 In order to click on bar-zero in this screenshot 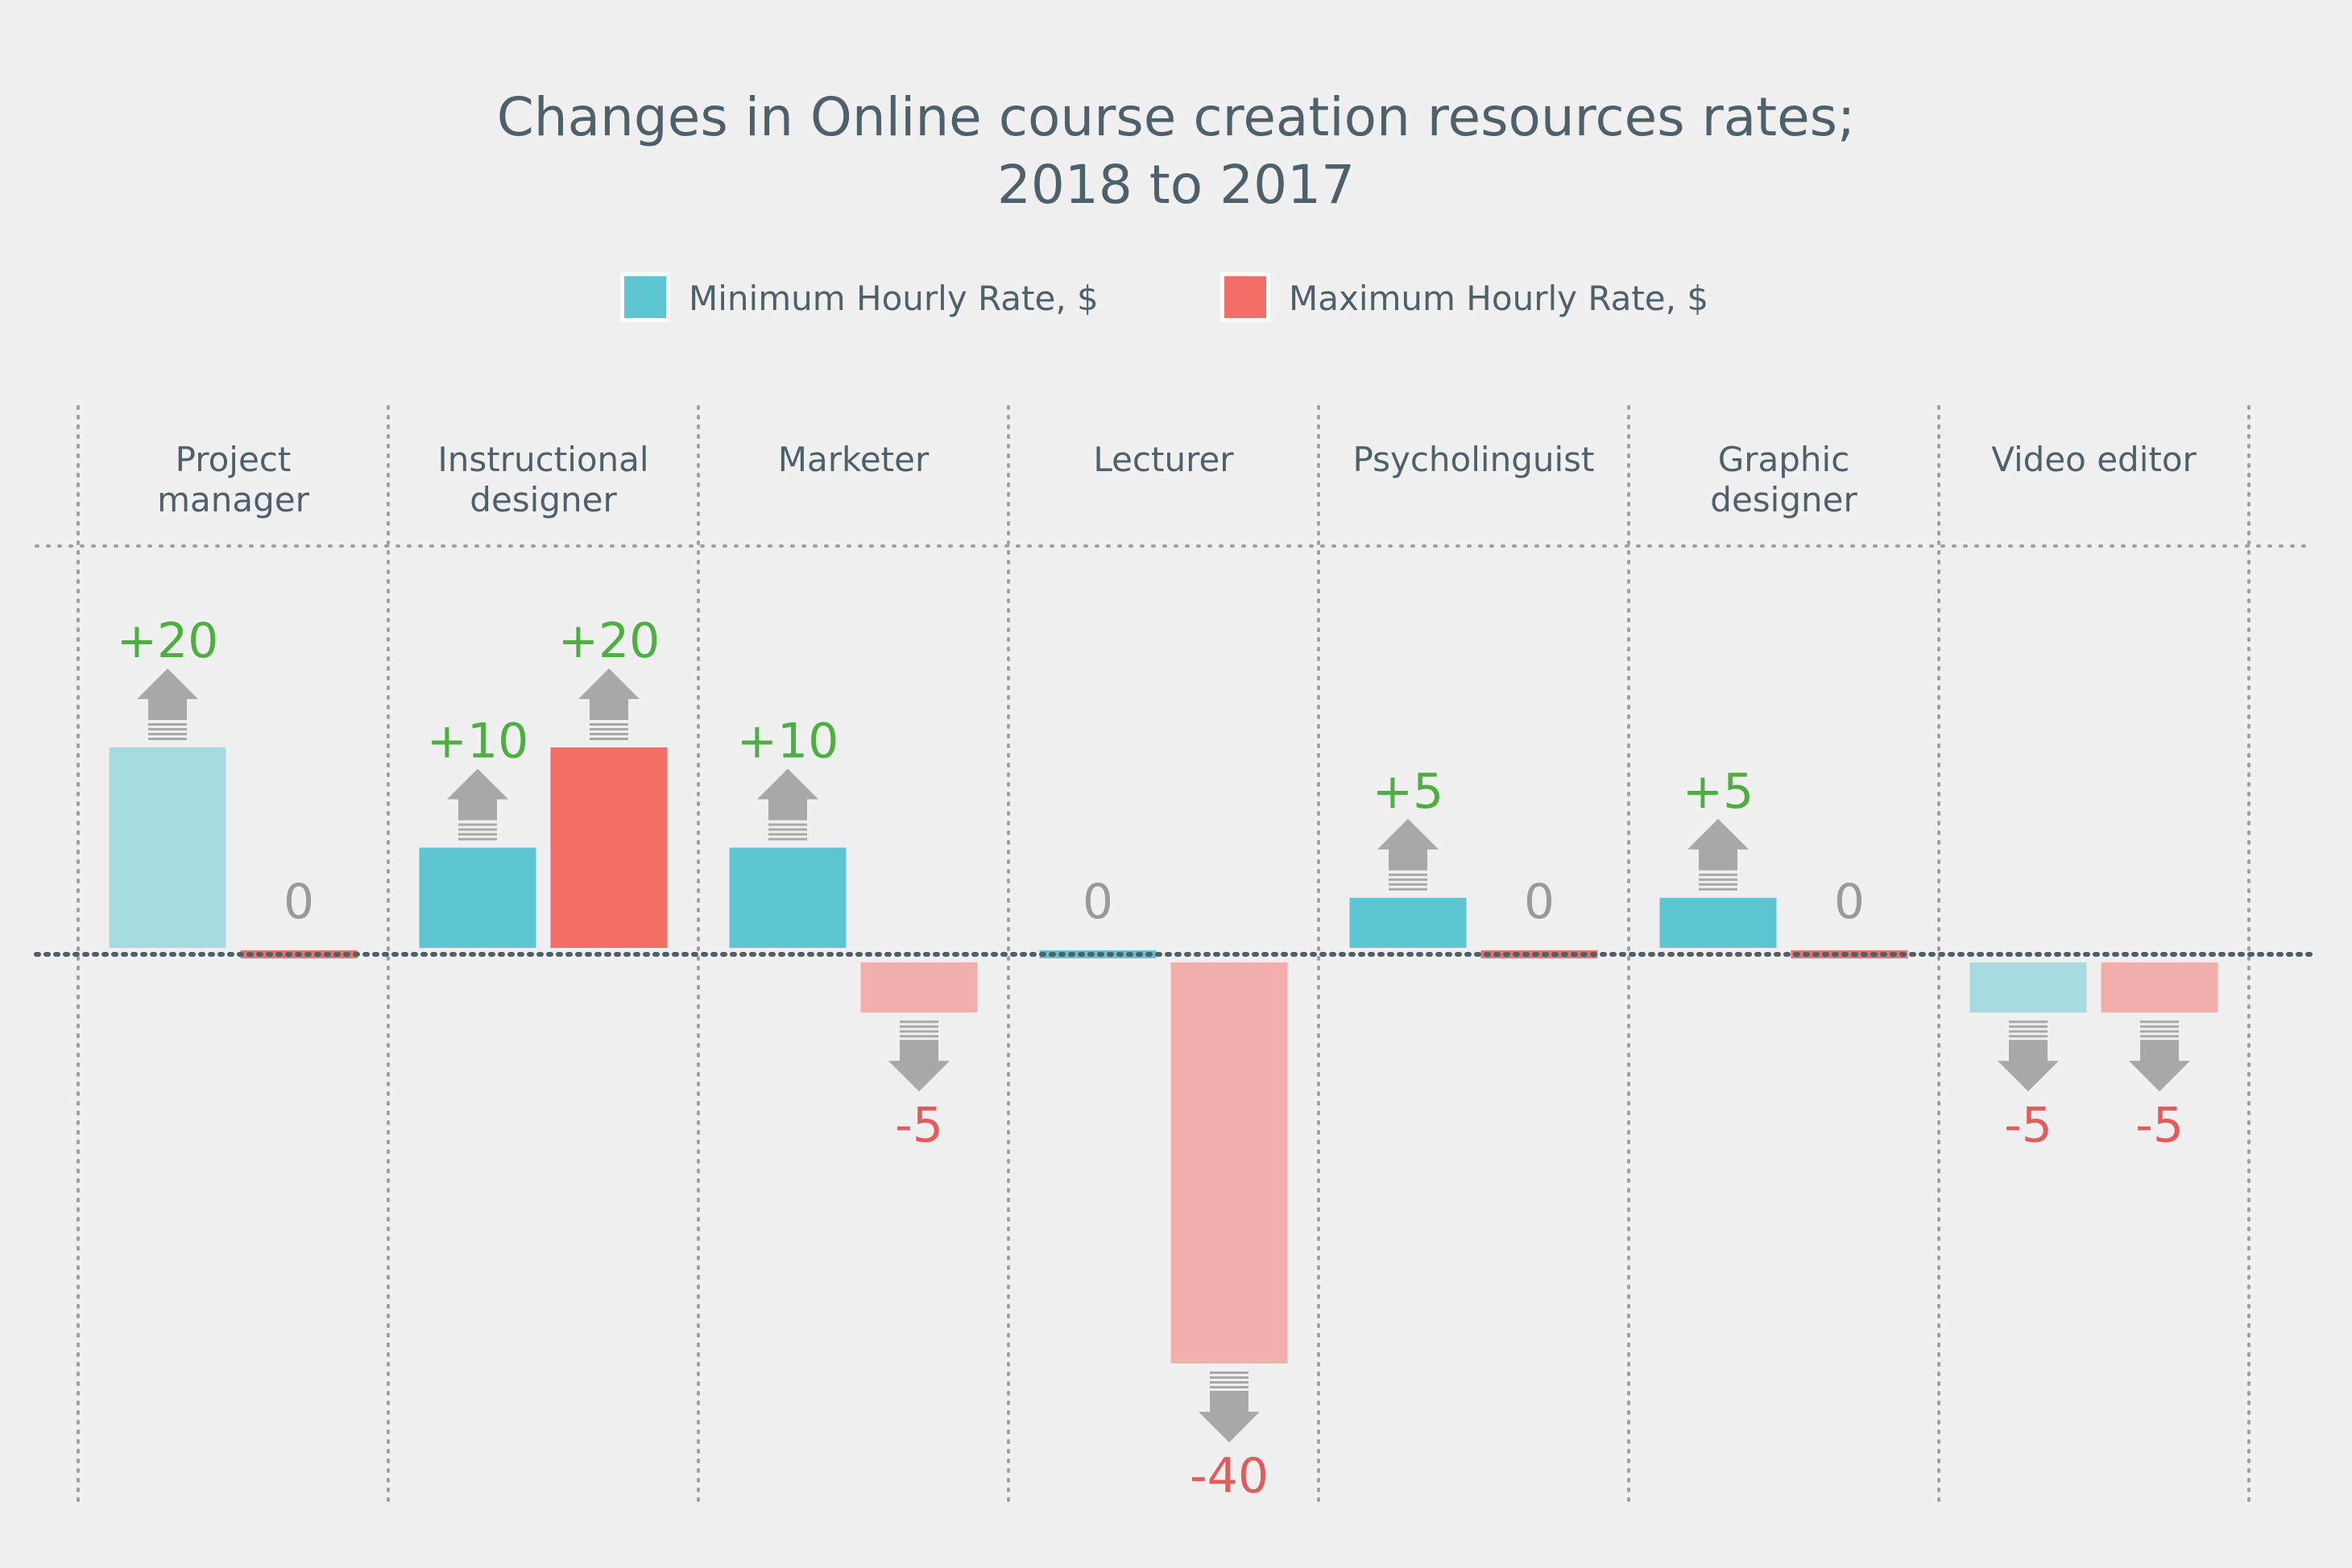, I will do `click(1849, 954)`.